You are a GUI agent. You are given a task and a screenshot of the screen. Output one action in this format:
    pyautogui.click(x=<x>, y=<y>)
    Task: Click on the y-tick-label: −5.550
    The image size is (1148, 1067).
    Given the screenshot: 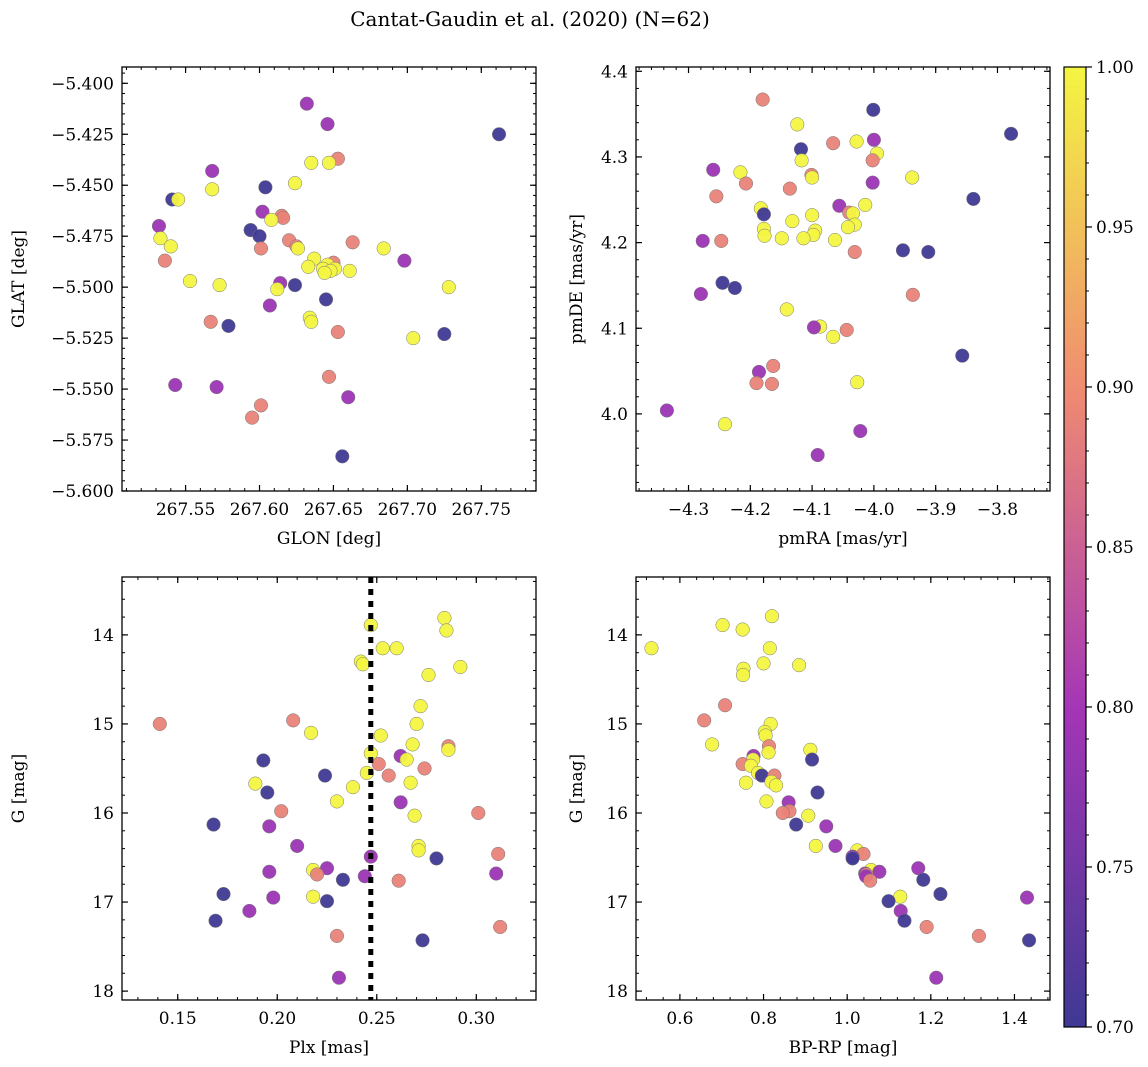 What is the action you would take?
    pyautogui.click(x=82, y=390)
    